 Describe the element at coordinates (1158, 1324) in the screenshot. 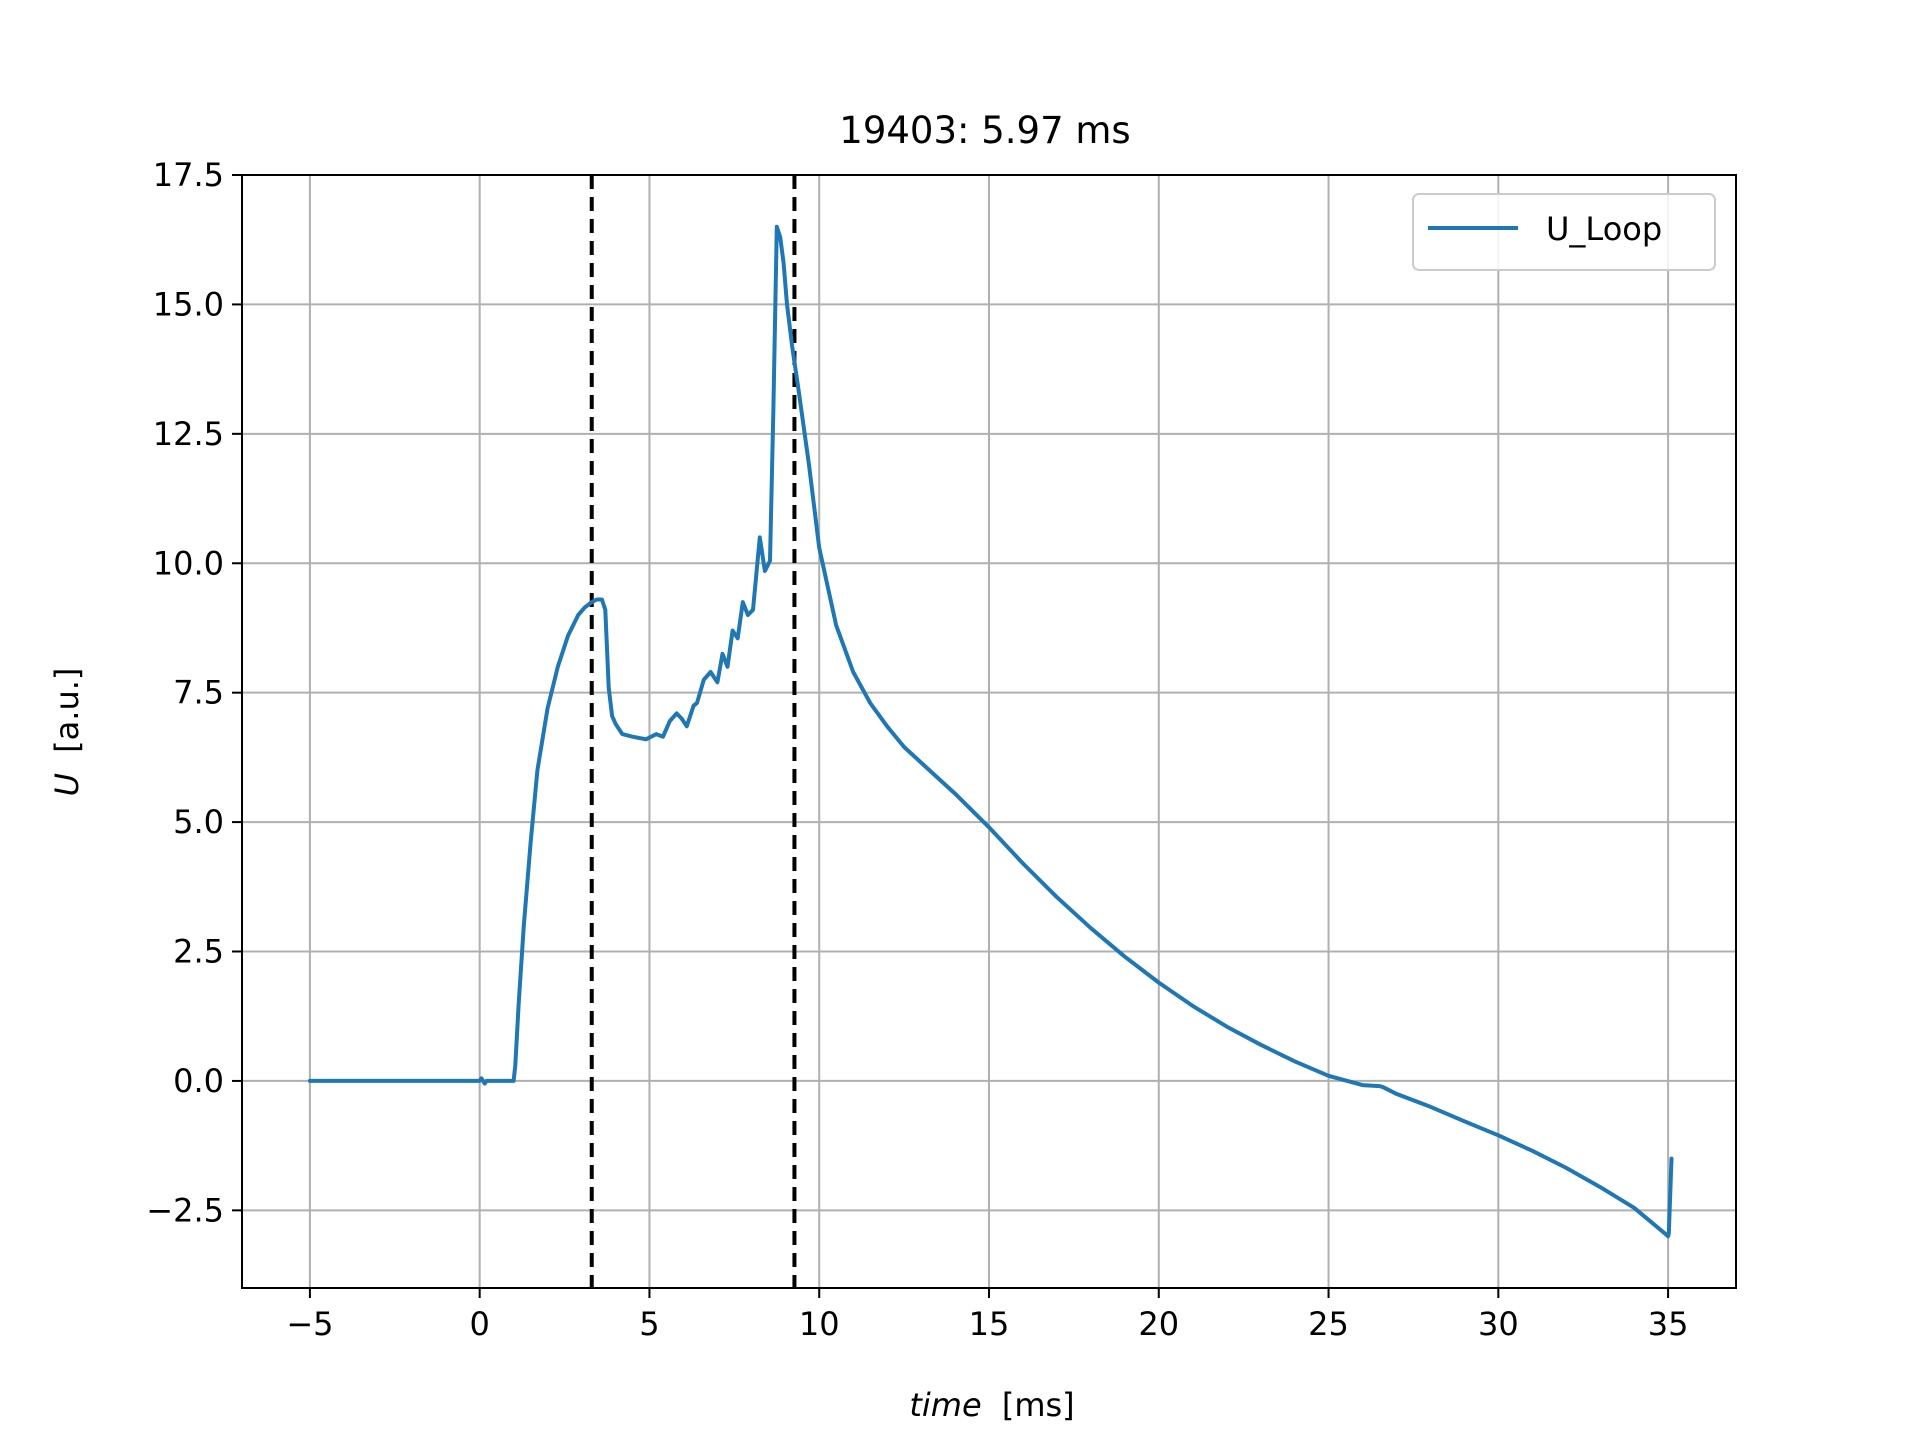

I see `x-tick-label: 20` at that location.